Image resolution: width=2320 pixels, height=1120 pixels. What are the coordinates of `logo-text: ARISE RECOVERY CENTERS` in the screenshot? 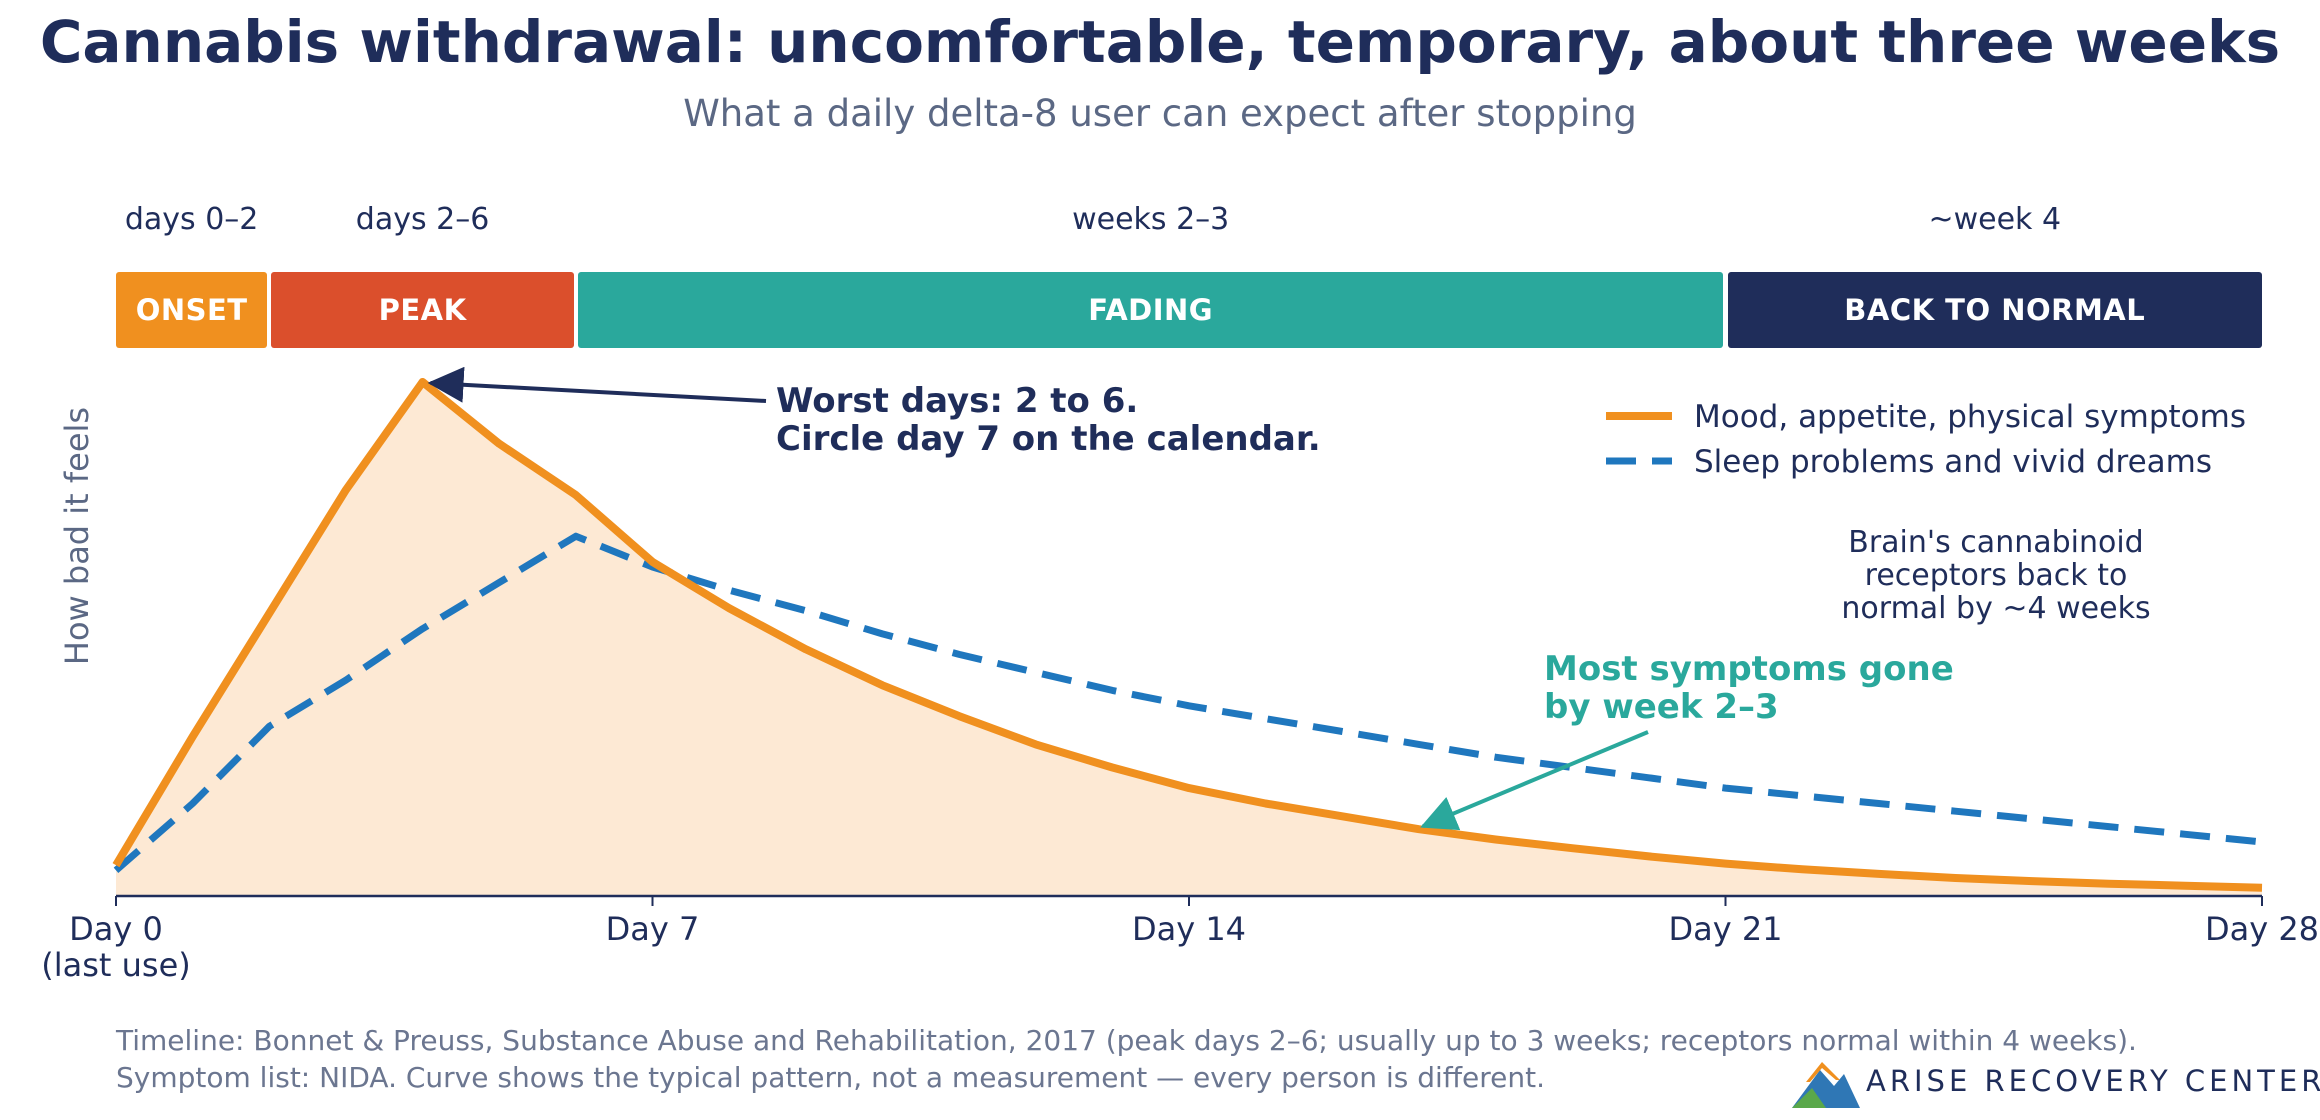 It's located at (2093, 1081).